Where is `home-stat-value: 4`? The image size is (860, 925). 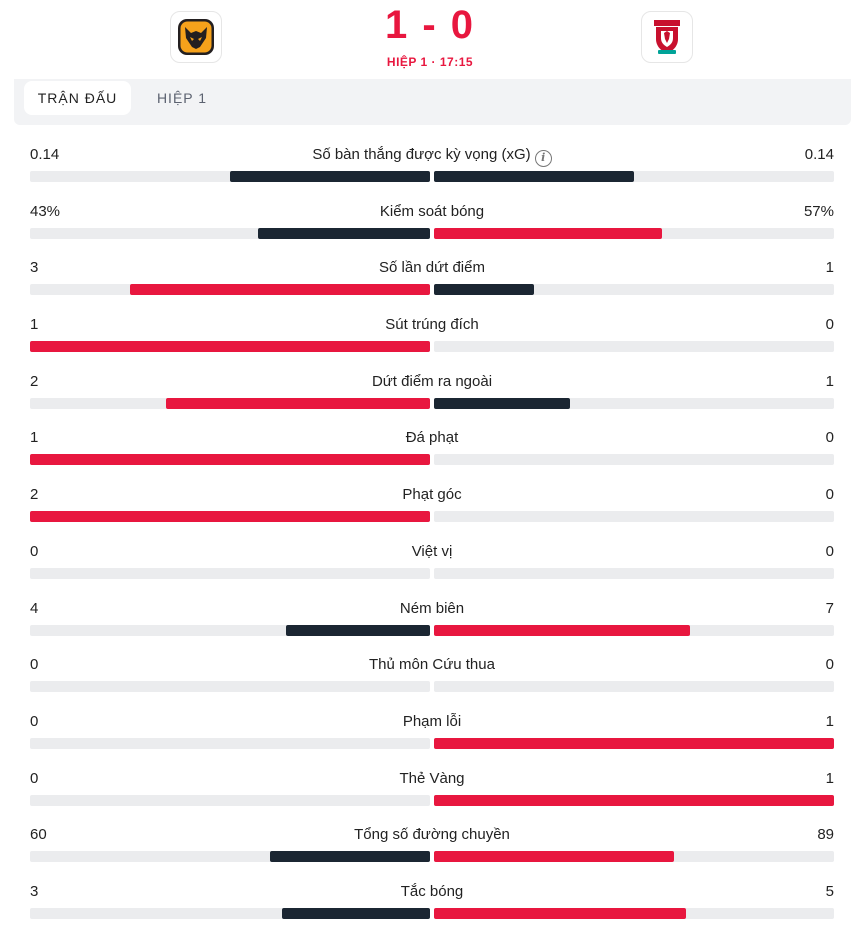 home-stat-value: 4 is located at coordinates (34, 608).